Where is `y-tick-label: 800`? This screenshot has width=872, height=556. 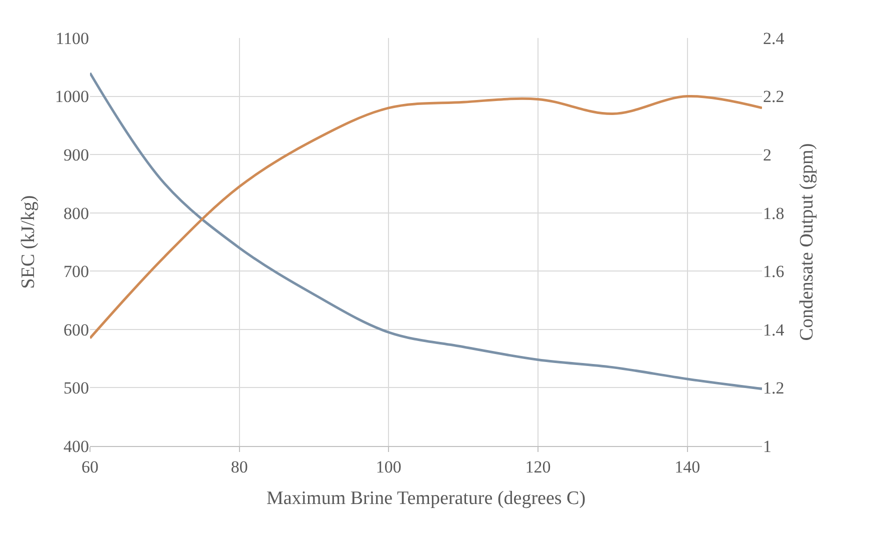 y-tick-label: 800 is located at coordinates (76, 213).